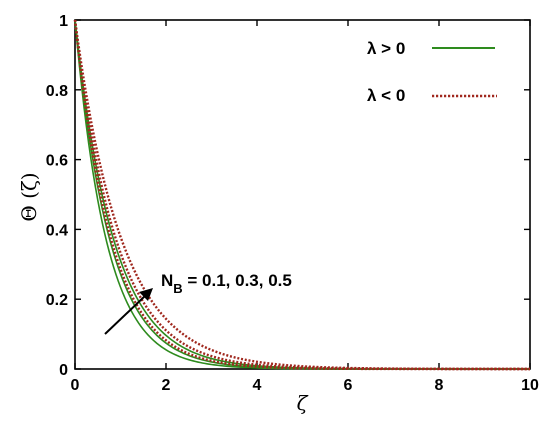  What do you see at coordinates (63, 370) in the screenshot?
I see `y-tick-label: 0` at bounding box center [63, 370].